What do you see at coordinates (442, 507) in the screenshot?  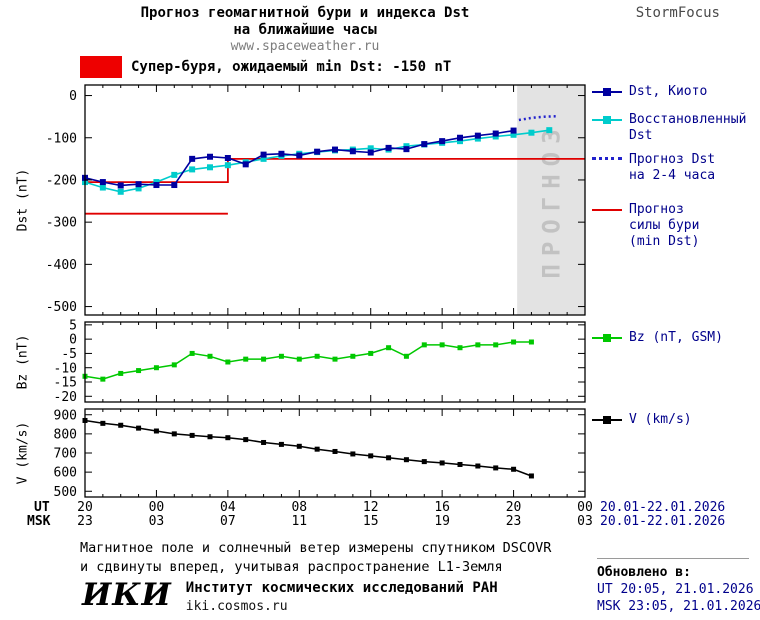 I see `svg-text: 16` at bounding box center [442, 507].